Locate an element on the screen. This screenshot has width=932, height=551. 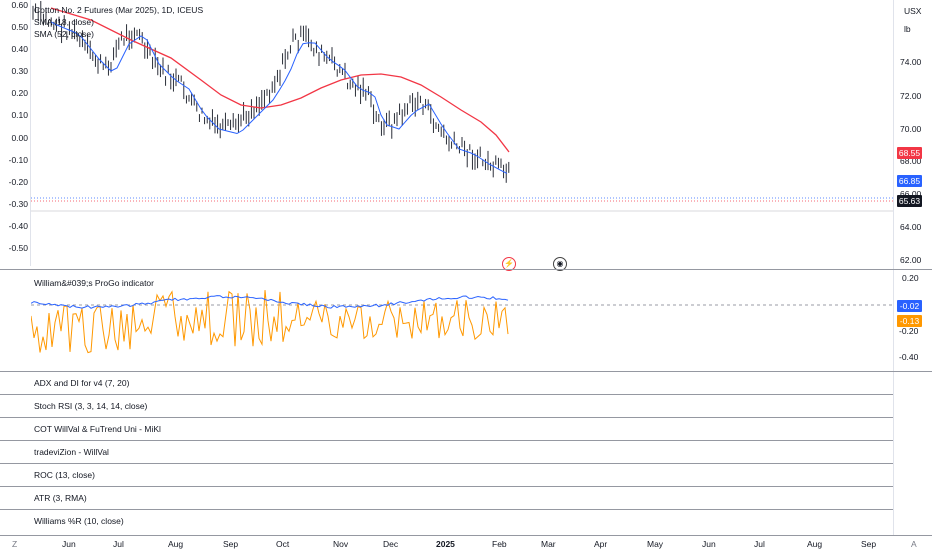
left-tick: 0.40 is located at coordinates (19, 49).